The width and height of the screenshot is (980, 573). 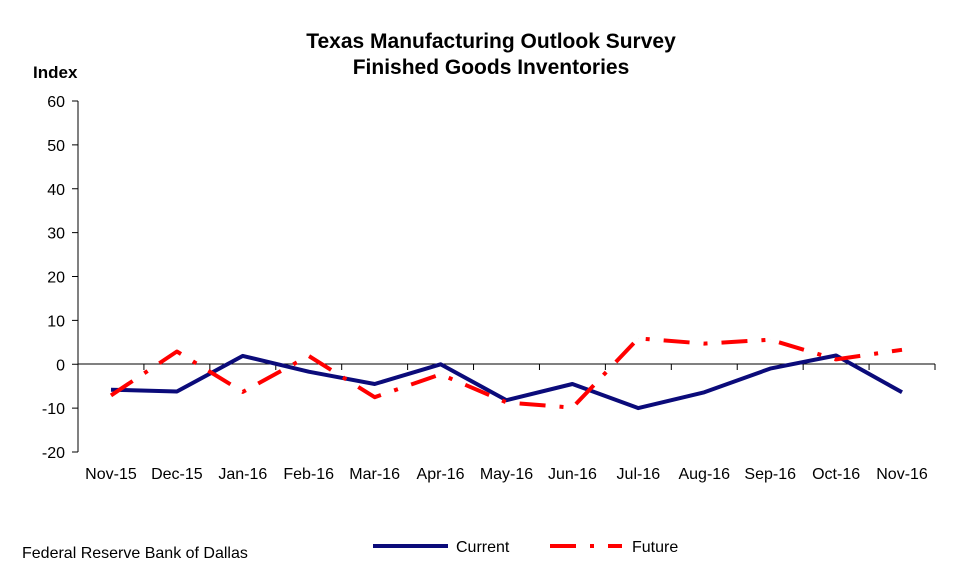 What do you see at coordinates (491, 41) in the screenshot?
I see `chart-title: Texas Manufacturing Outlook Survey` at bounding box center [491, 41].